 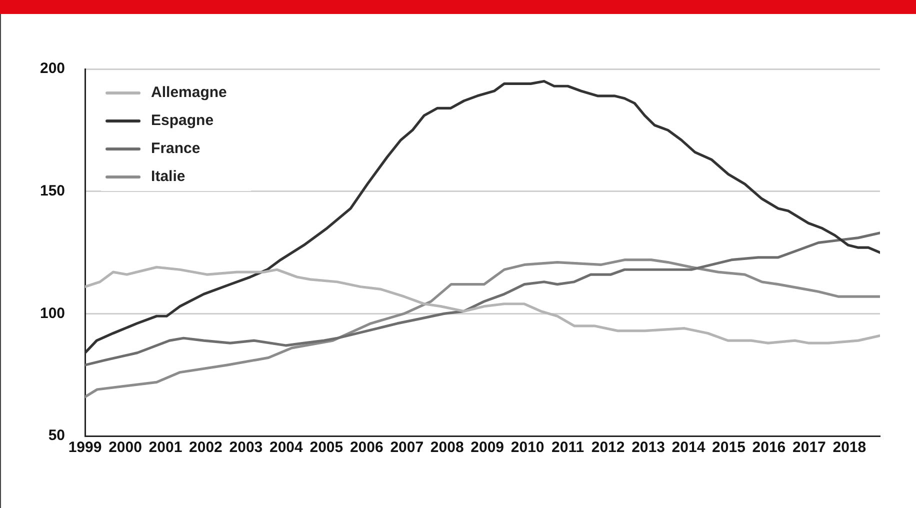 I want to click on x-tick-label: 2010, so click(x=527, y=447).